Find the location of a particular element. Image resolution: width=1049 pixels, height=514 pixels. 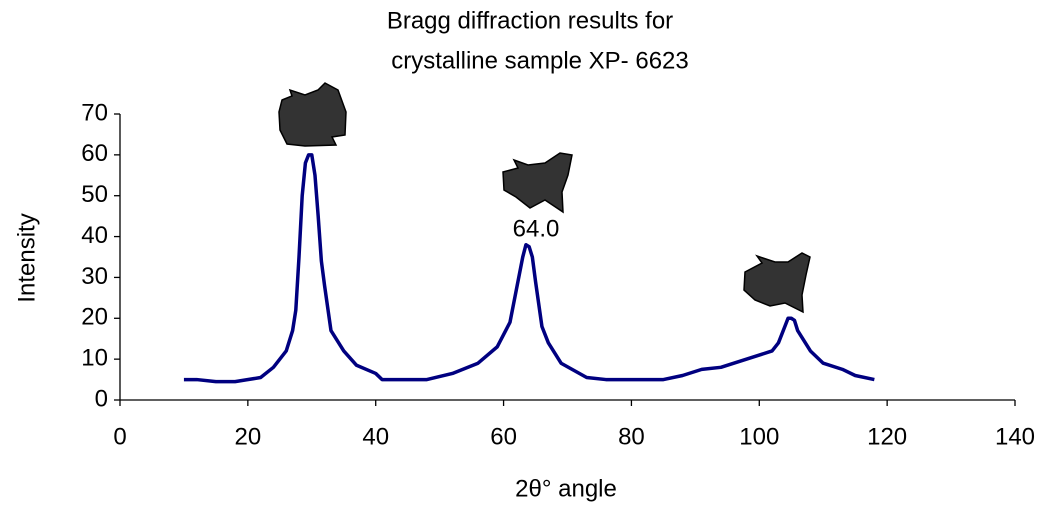

y-tick-label: 40 is located at coordinates (94, 235).